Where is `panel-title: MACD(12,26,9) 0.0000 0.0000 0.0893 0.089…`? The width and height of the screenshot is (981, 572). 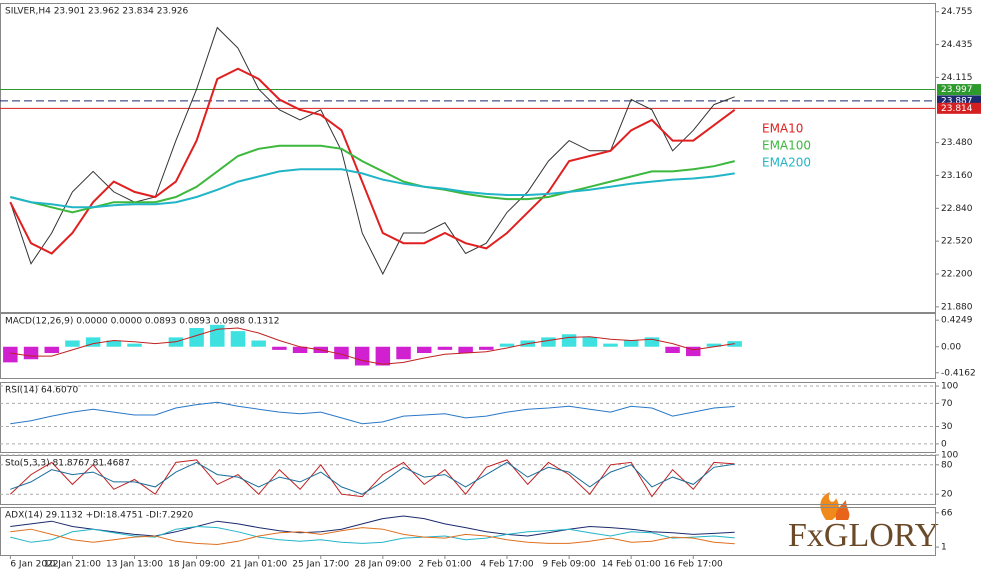
panel-title: MACD(12,26,9) 0.0000 0.0000 0.0893 0.089… is located at coordinates (142, 322).